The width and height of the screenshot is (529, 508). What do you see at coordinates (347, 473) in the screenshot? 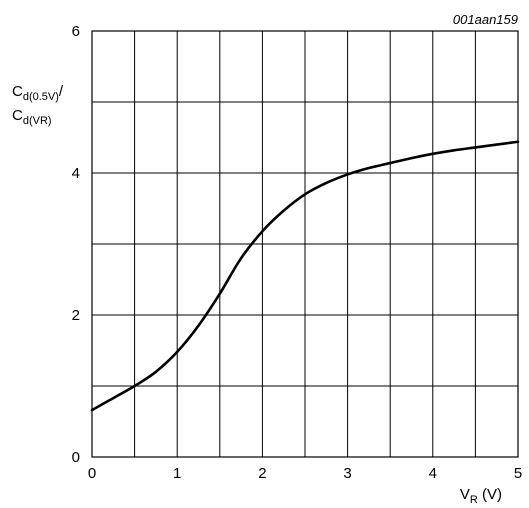
I see `x-tick-label: 3` at bounding box center [347, 473].